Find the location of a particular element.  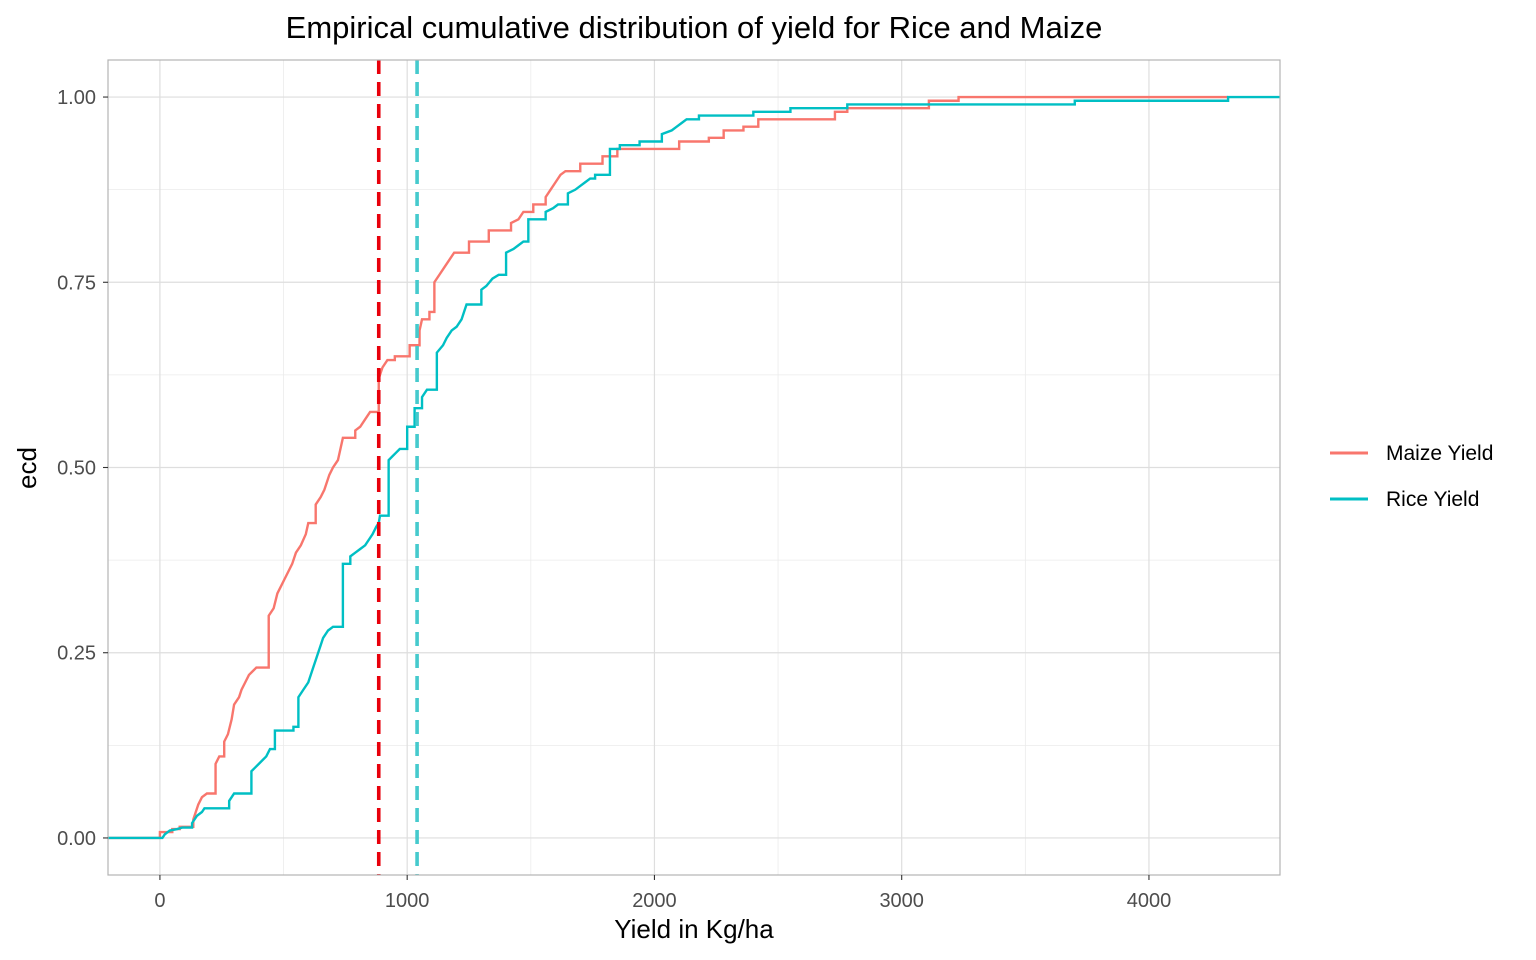

y-tick-label: 0.25 is located at coordinates (76, 654).